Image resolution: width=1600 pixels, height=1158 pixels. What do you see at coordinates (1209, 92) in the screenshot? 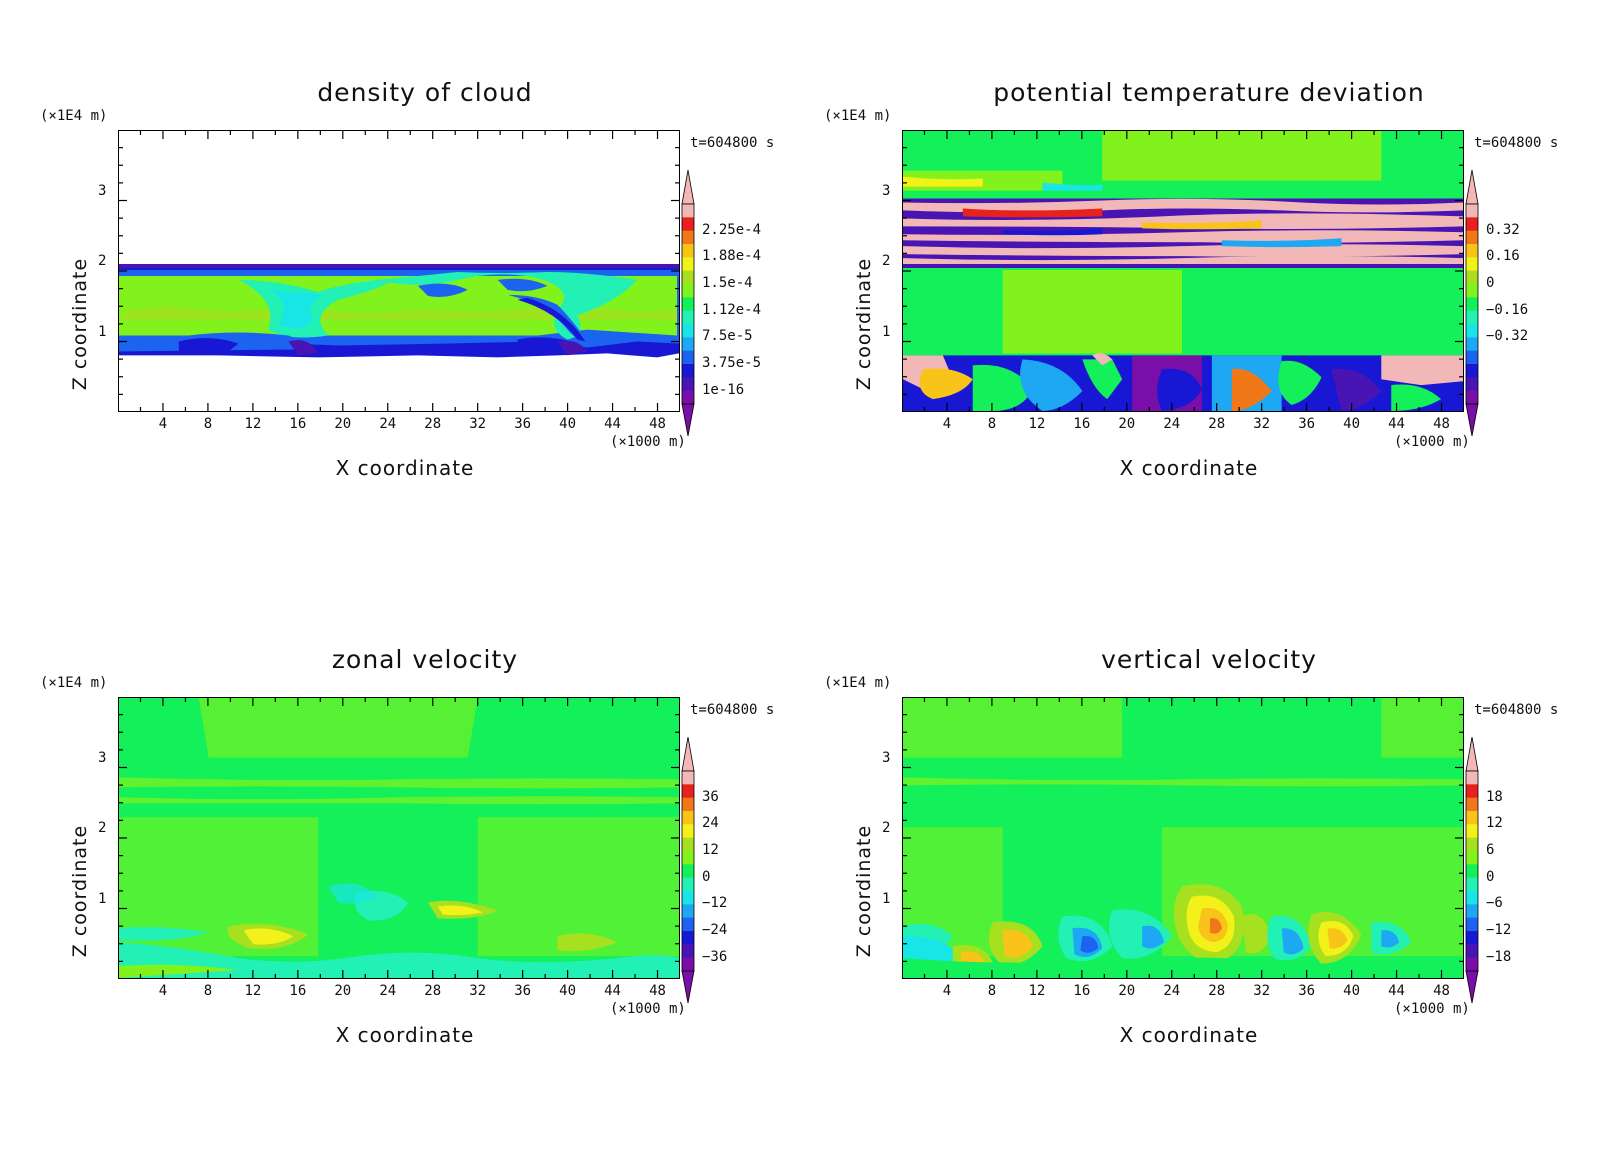
I see `panel-title: potential temperature deviation` at bounding box center [1209, 92].